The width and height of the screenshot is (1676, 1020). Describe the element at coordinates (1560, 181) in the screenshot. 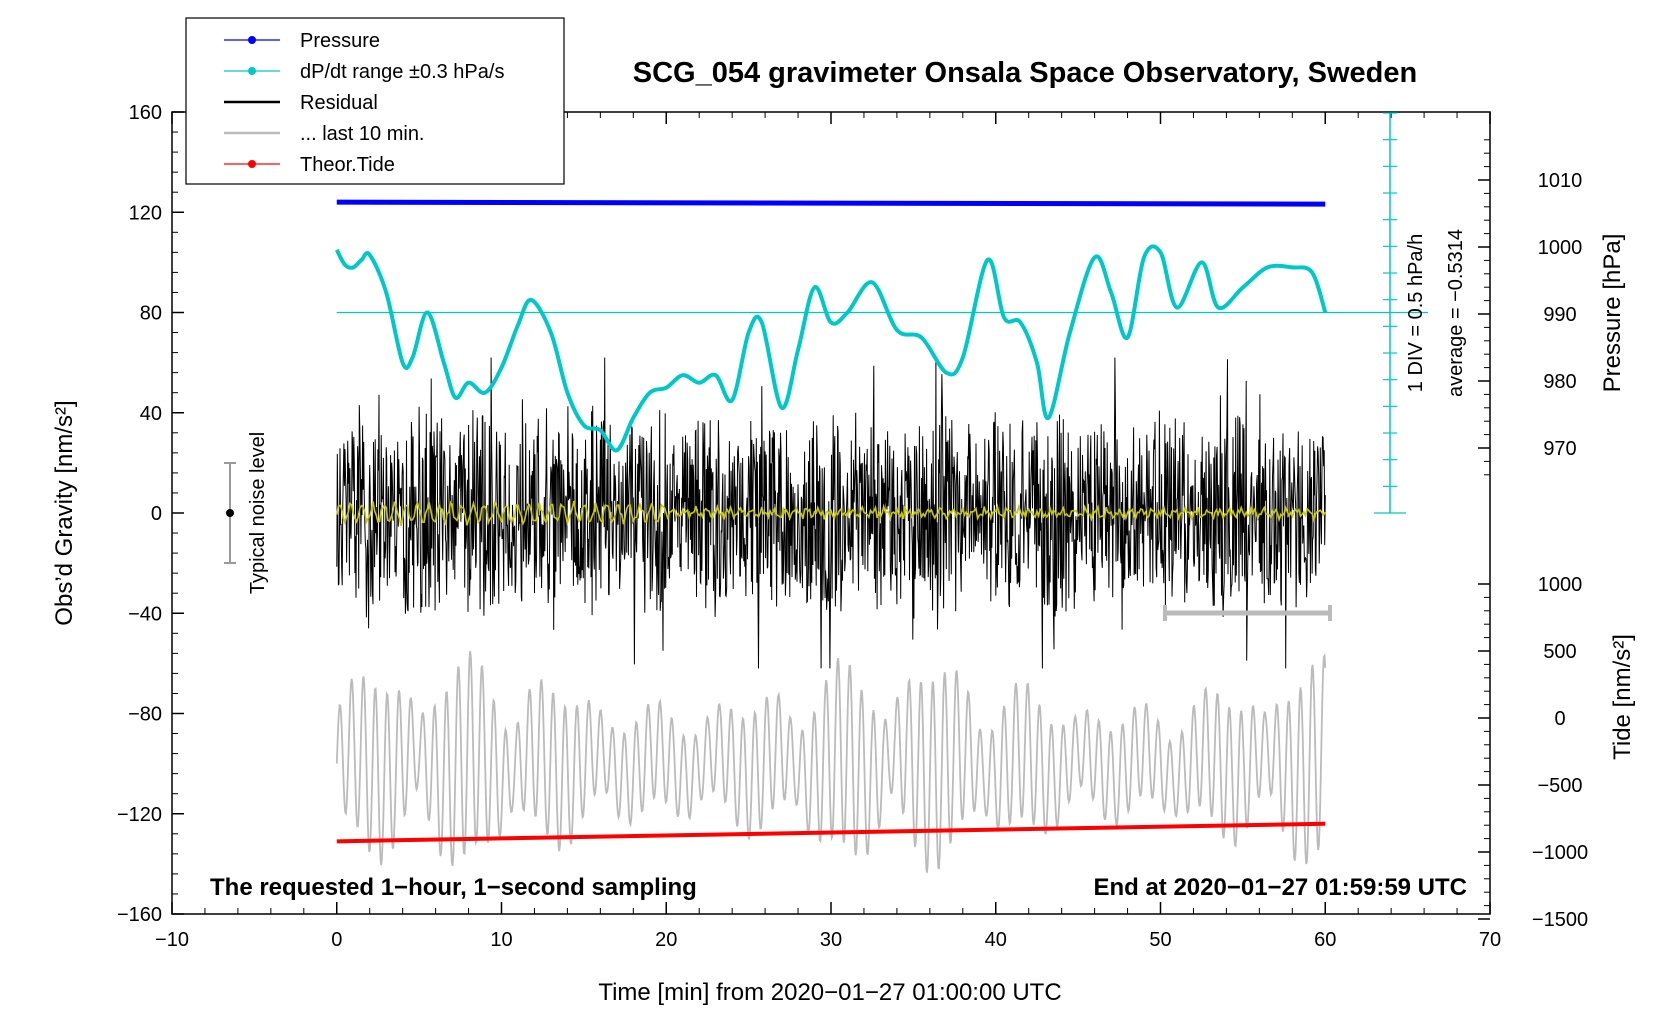

I see `pressure-tick-label: 1010` at that location.